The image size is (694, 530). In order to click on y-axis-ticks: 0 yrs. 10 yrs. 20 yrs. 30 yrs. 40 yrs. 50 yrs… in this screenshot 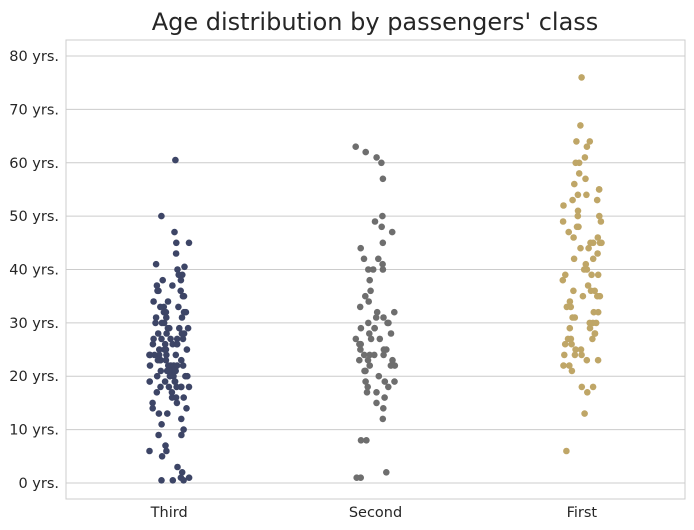, I will do `click(34, 270)`.